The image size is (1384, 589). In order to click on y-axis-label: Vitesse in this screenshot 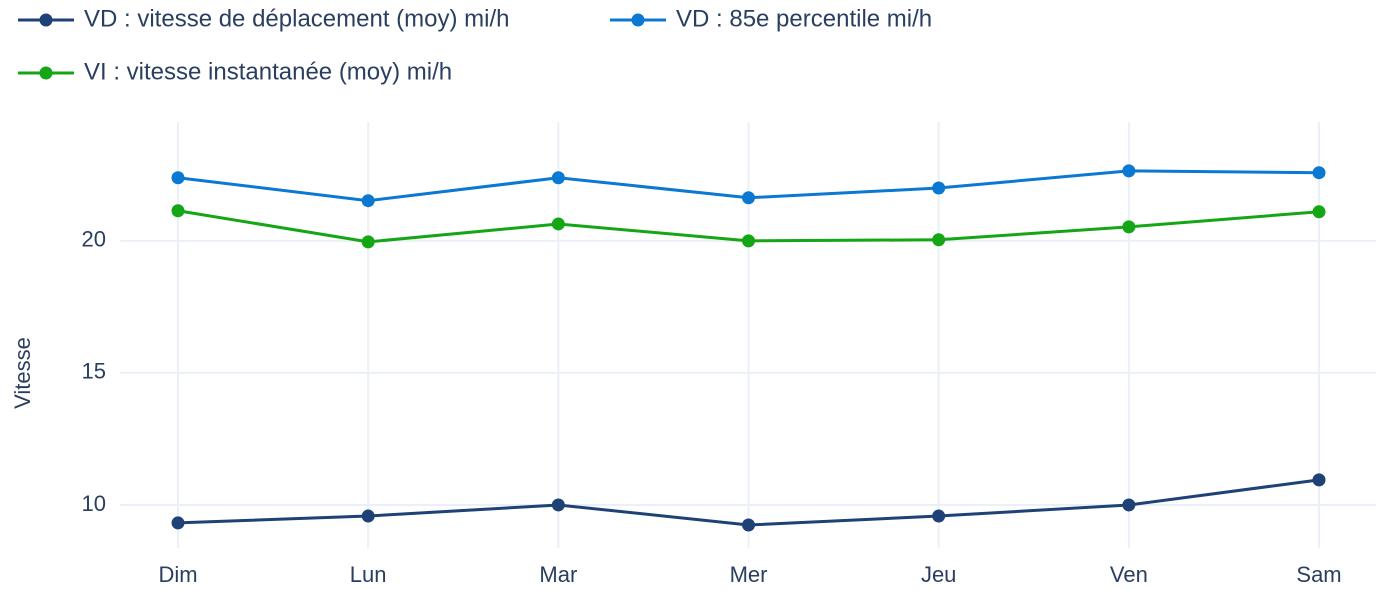, I will do `click(22, 373)`.